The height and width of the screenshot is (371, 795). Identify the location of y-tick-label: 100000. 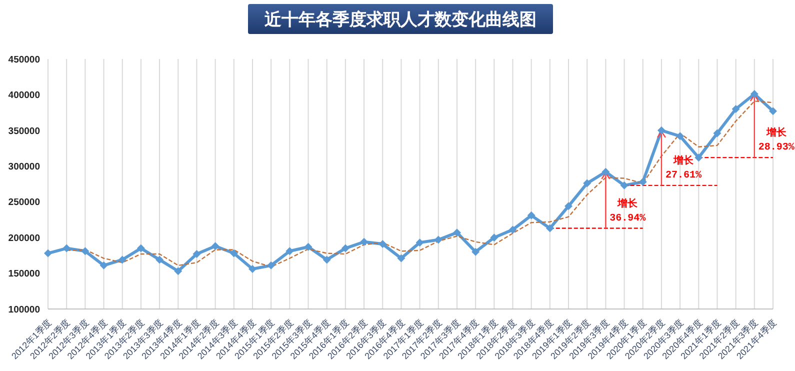
(24, 310).